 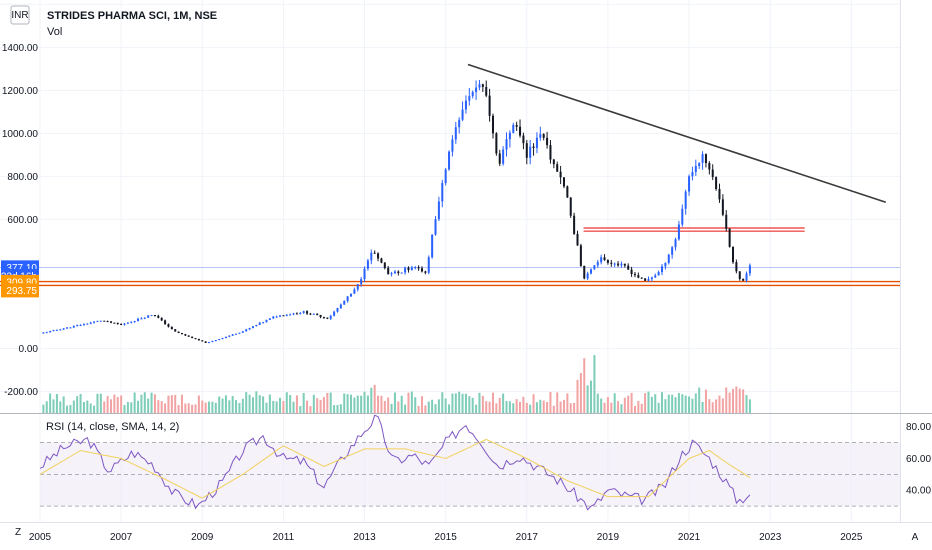 What do you see at coordinates (22, 177) in the screenshot?
I see `price-tick-label: 800.00` at bounding box center [22, 177].